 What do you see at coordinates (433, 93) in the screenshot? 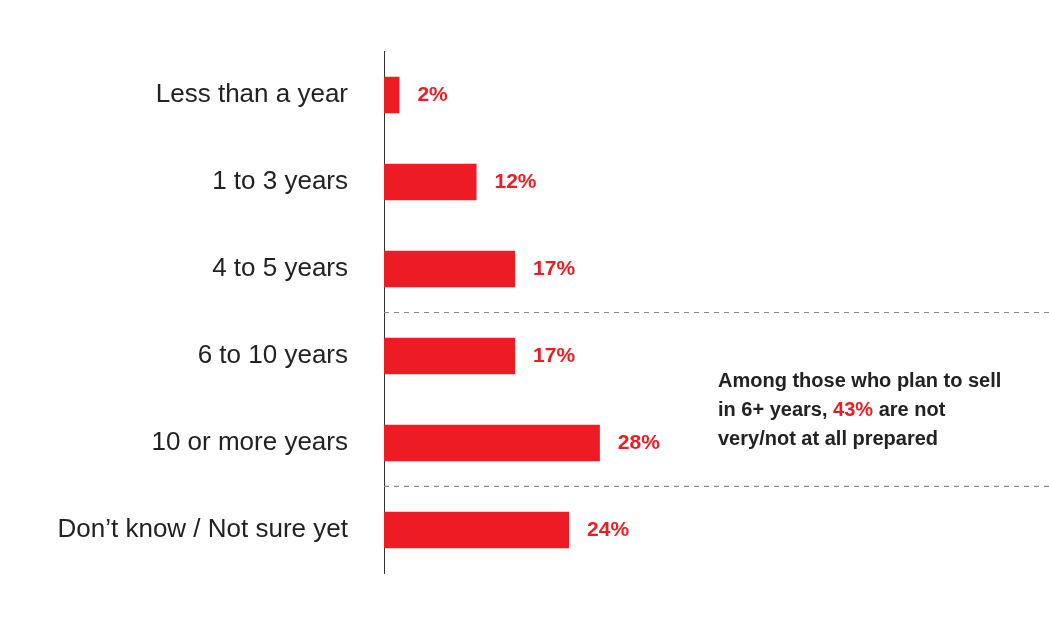
I see `data-label: 2%` at bounding box center [433, 93].